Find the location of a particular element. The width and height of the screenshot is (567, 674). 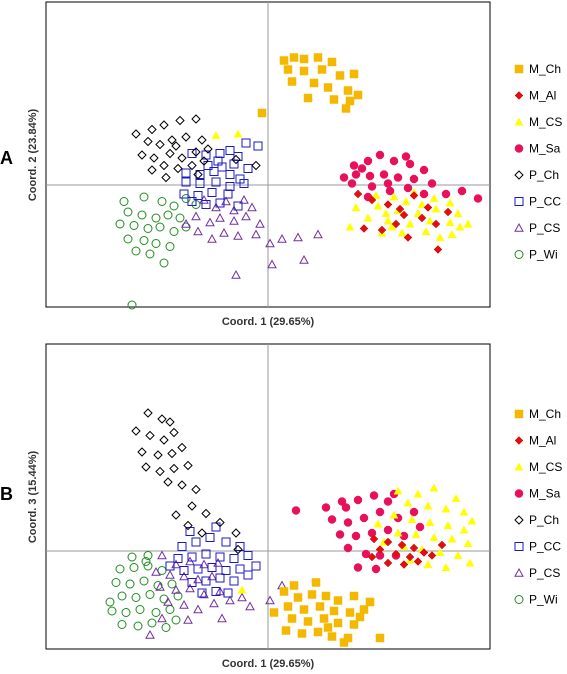

legend-symbol-m-ch is located at coordinates (519, 69).